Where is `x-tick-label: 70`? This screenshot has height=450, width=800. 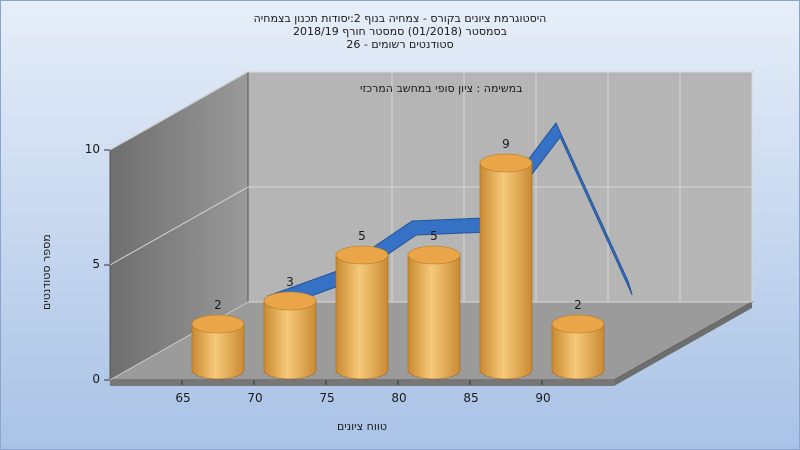
x-tick-label: 70 is located at coordinates (255, 398).